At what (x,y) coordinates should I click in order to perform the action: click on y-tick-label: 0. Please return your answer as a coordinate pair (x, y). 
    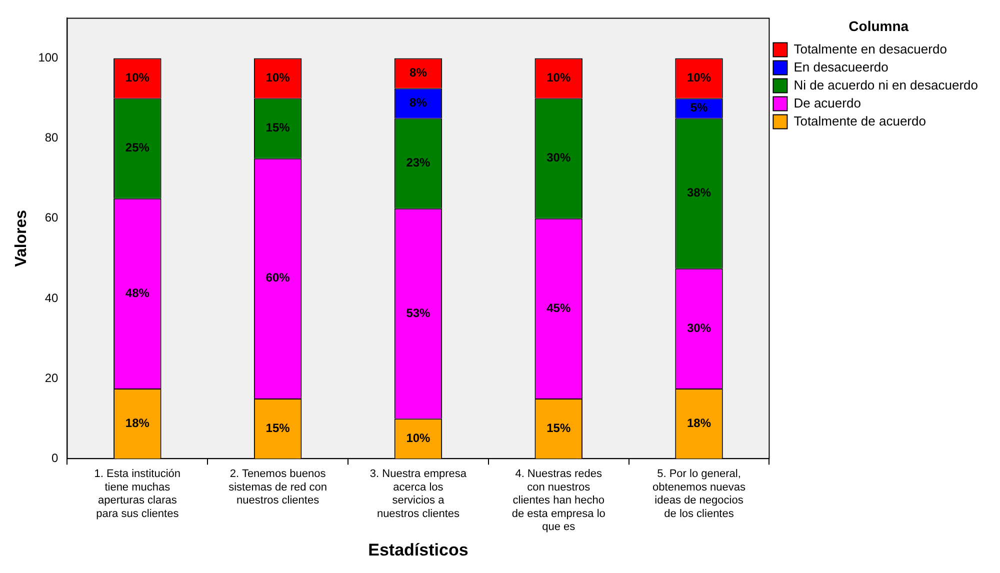
    Looking at the image, I should click on (55, 457).